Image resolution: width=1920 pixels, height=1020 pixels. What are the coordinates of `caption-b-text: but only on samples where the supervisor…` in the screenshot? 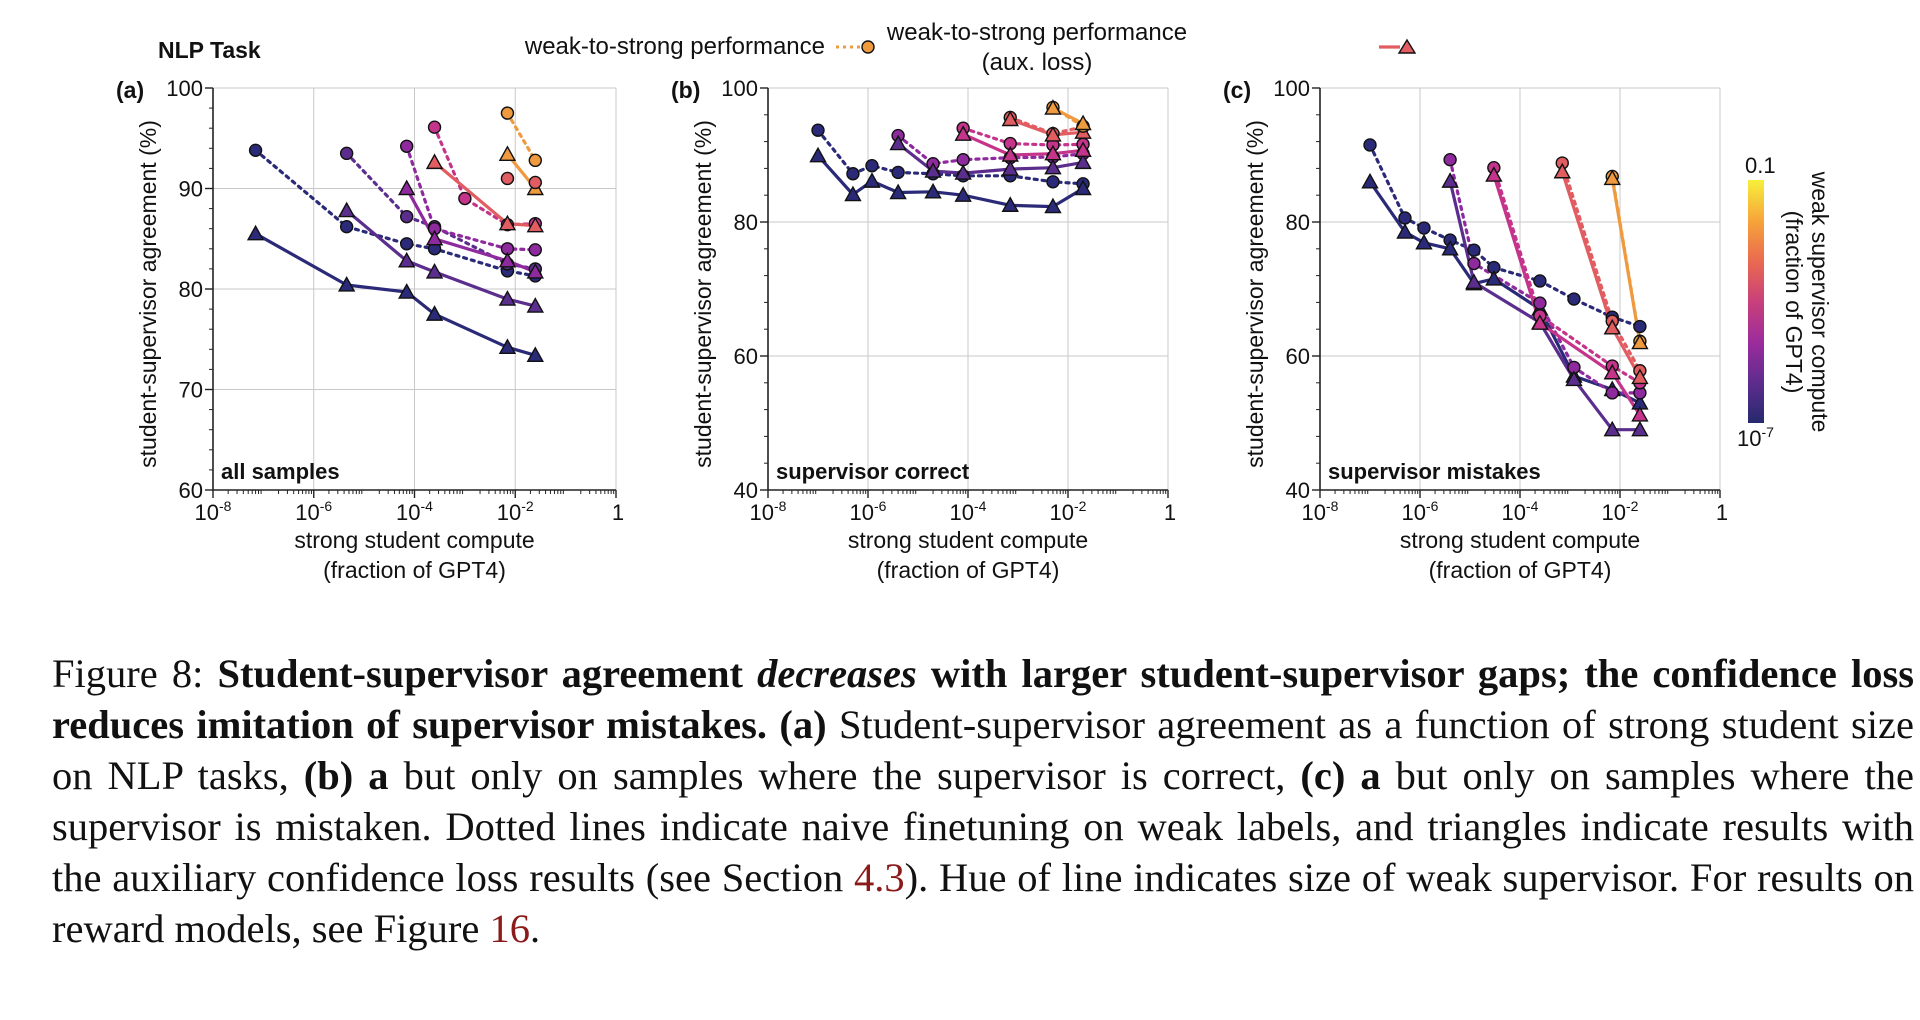 It's located at (844, 775).